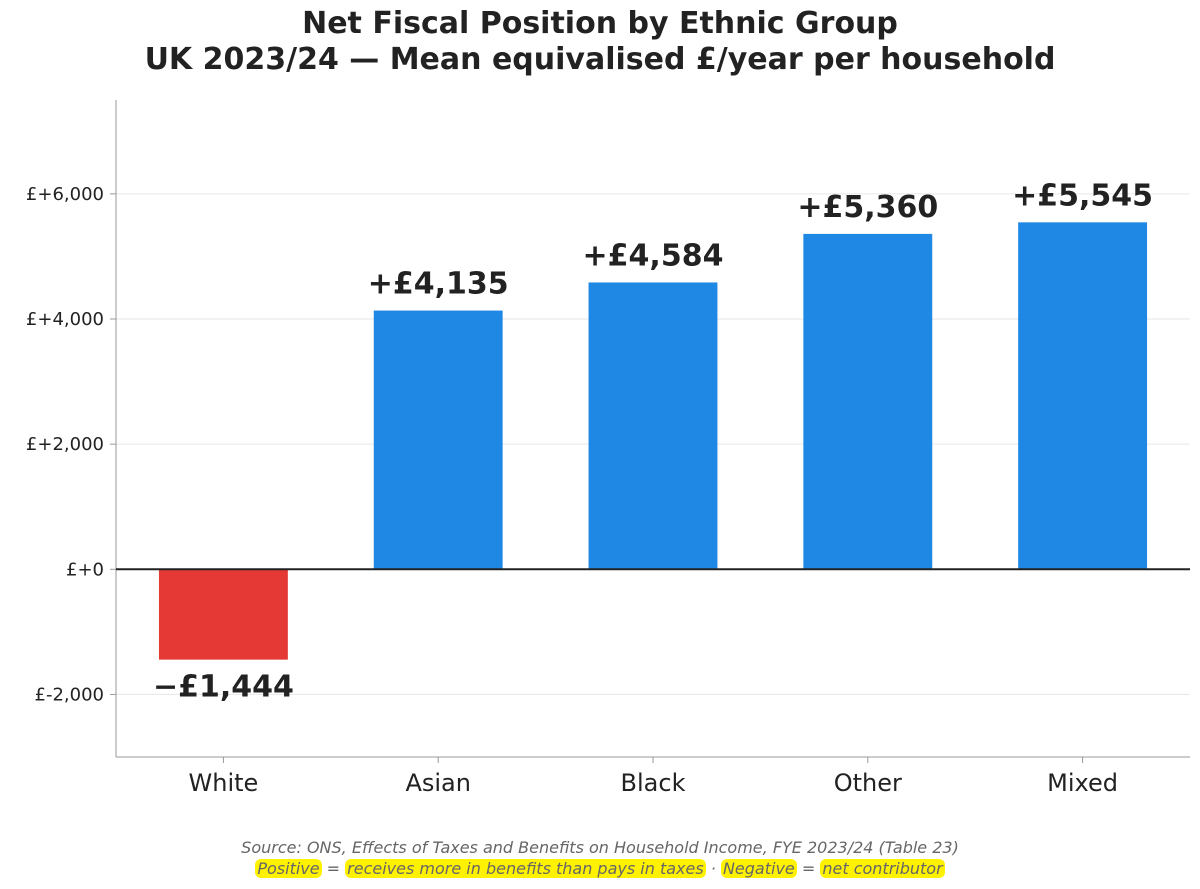 This screenshot has width=1200, height=889. What do you see at coordinates (438, 284) in the screenshot?
I see `data-label: +£4,135` at bounding box center [438, 284].